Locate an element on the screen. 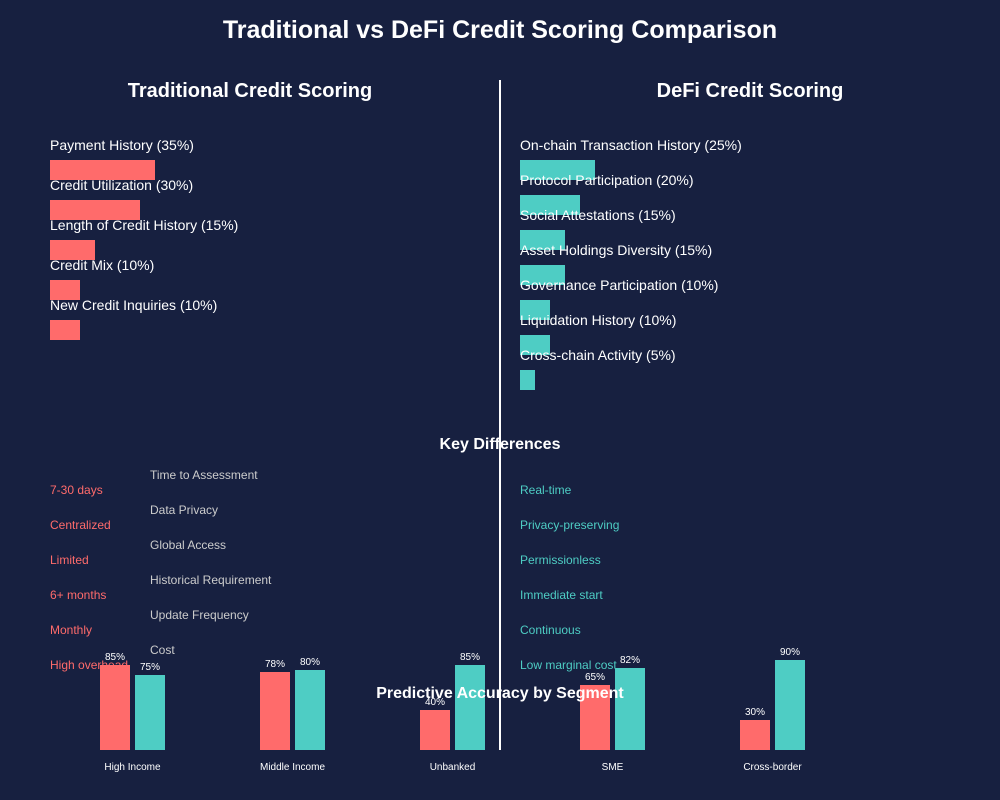 The height and width of the screenshot is (800, 1000). data-label: 82% is located at coordinates (630, 660).